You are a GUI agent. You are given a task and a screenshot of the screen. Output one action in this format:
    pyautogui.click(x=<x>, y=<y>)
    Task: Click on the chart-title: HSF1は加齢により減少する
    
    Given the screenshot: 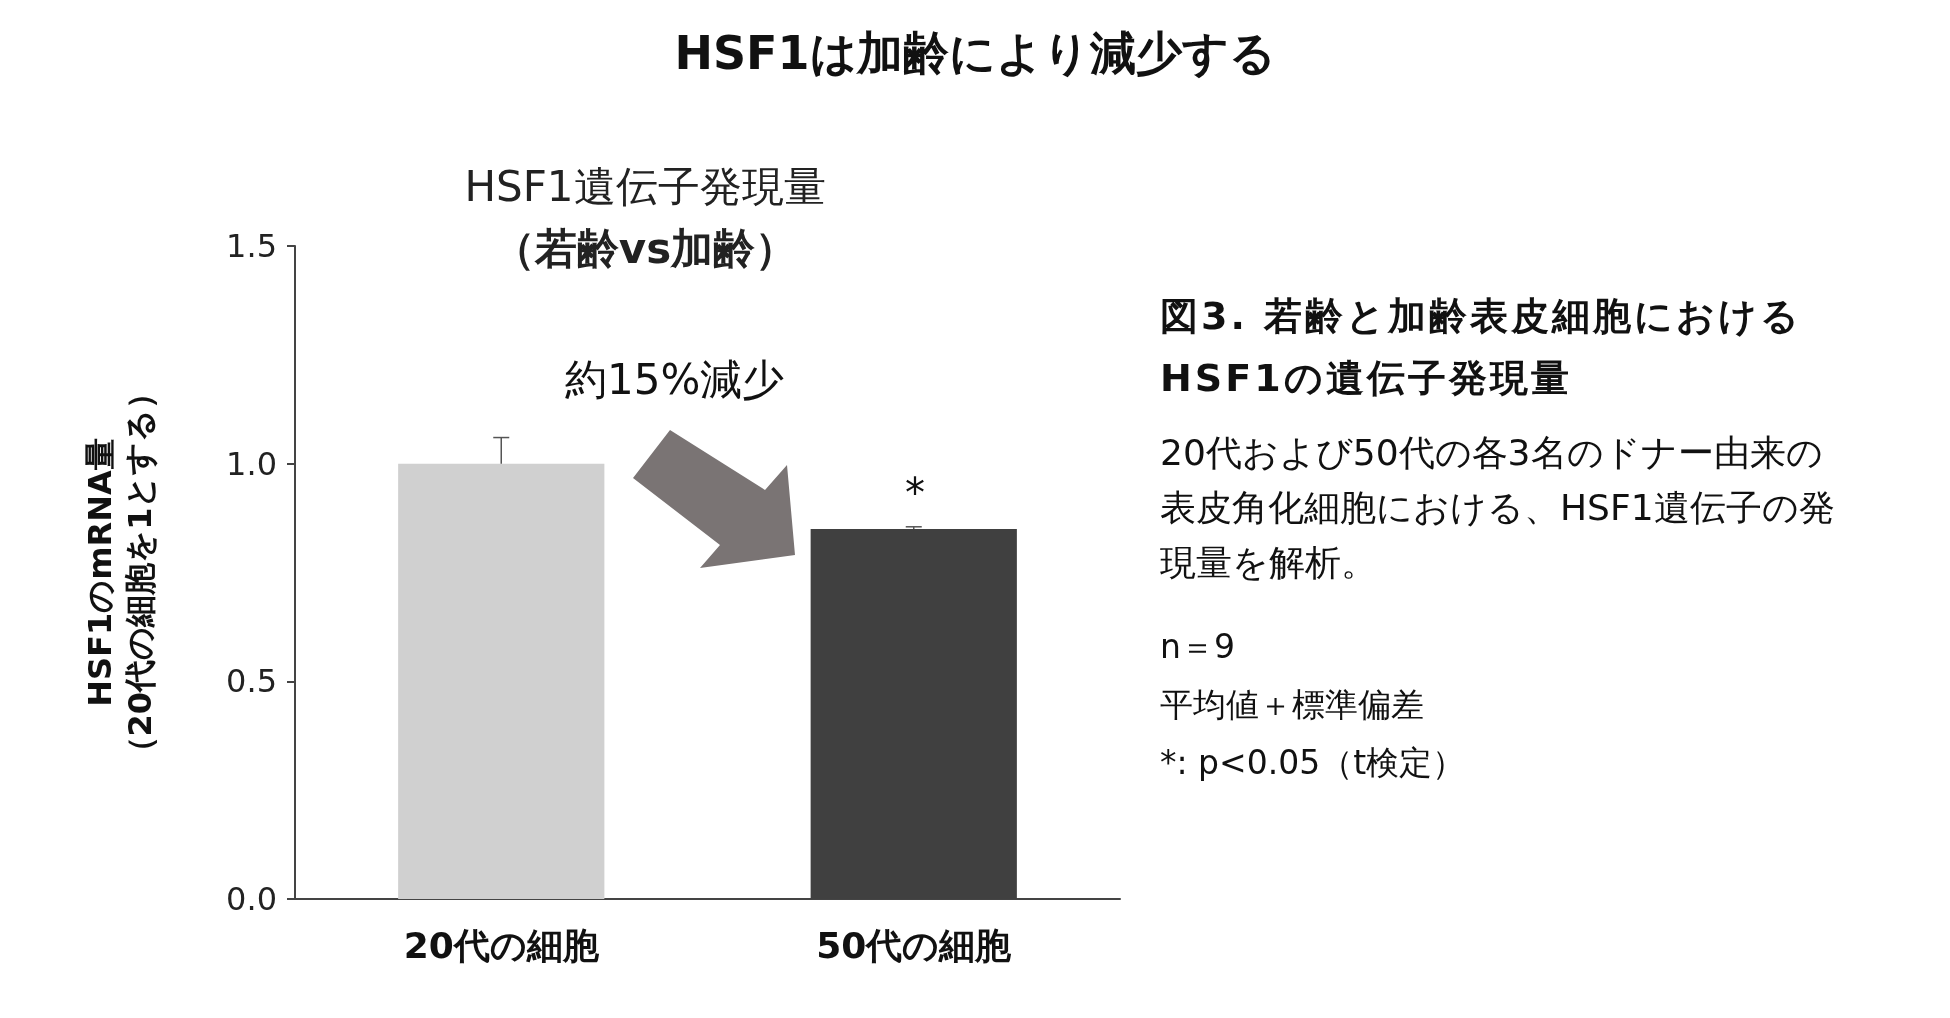 What is the action you would take?
    pyautogui.click(x=975, y=53)
    